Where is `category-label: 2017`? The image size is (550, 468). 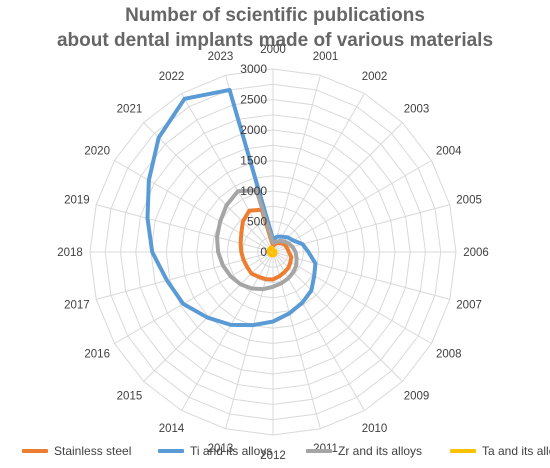
category-label: 2017 is located at coordinates (77, 306).